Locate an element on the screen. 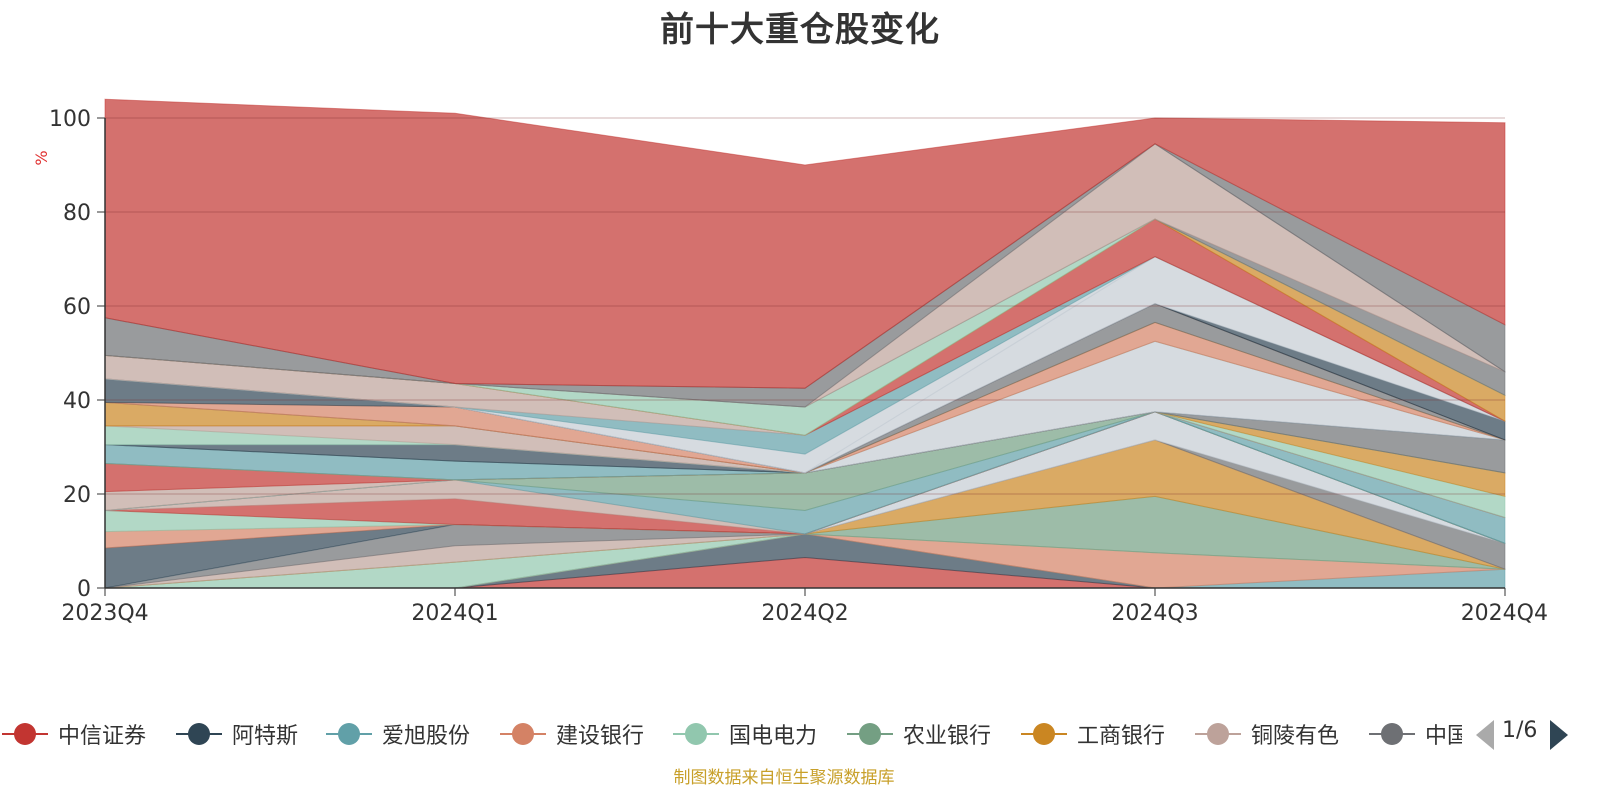 This screenshot has height=800, width=1600. legend: 中信证券 阿特斯 爱旭股份 建设银行 国电电力 农业银行 工商银行 铜陵有色 中国 1/6 is located at coordinates (800, 734).